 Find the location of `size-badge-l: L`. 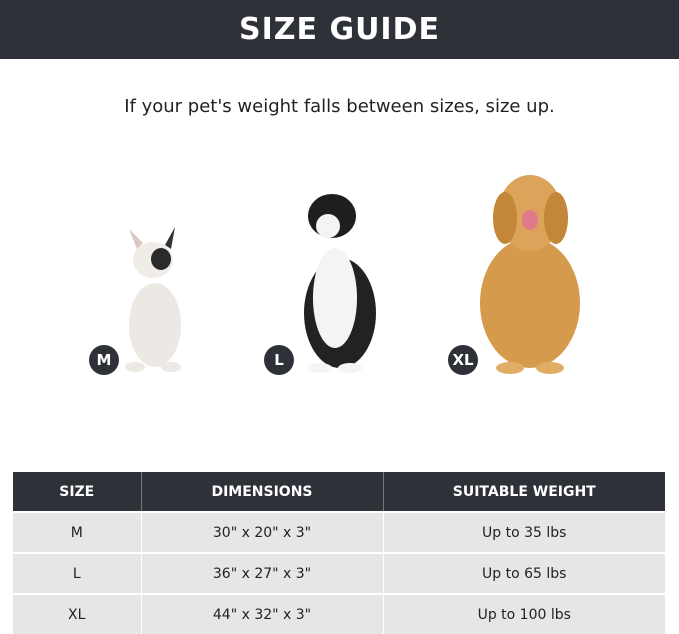

size-badge-l: L is located at coordinates (279, 360).